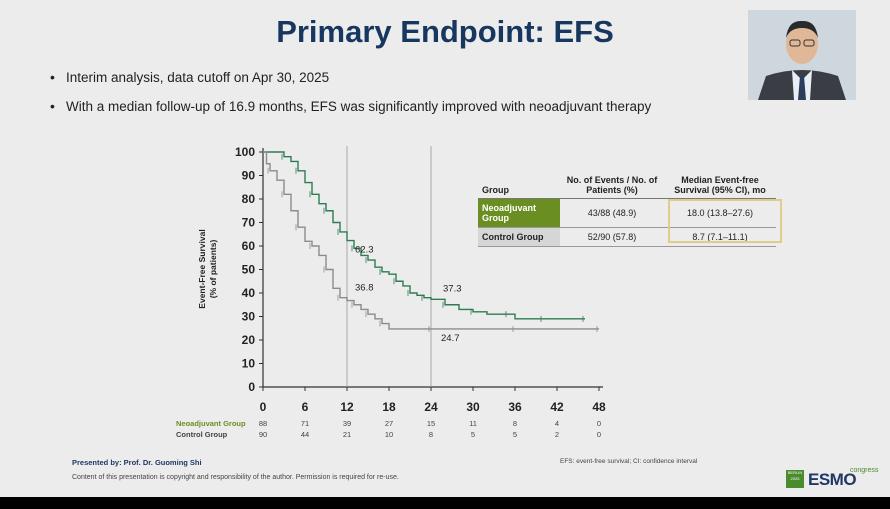  I want to click on logo-box: BERLIN 2025, so click(795, 479).